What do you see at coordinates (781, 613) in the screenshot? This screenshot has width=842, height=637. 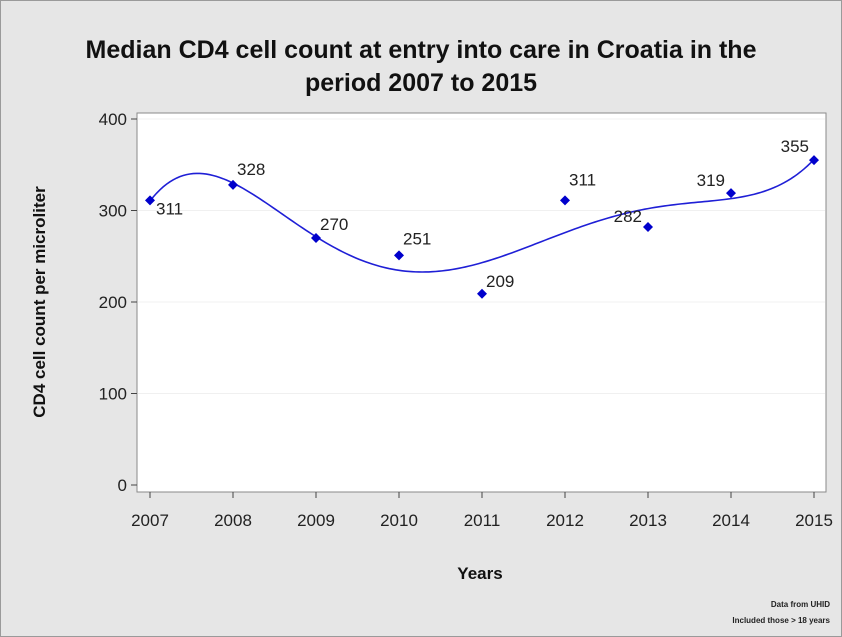 I see `footnote: Data from UHID Included those > 18 years` at bounding box center [781, 613].